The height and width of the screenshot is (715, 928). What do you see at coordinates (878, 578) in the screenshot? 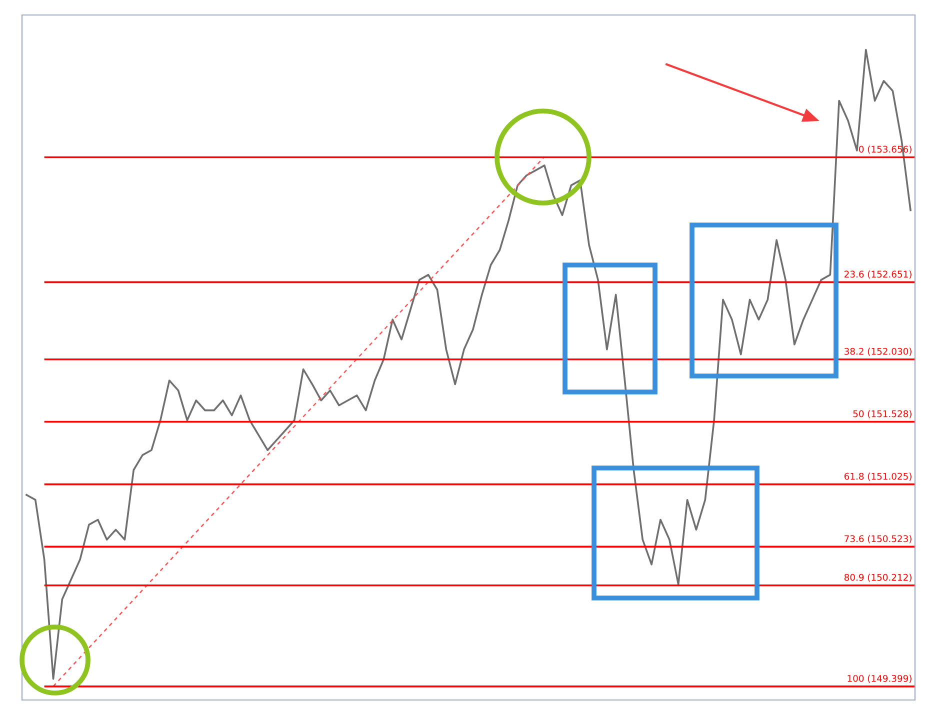
I see `ref-line-label: 80.9 (150.212)` at bounding box center [878, 578].